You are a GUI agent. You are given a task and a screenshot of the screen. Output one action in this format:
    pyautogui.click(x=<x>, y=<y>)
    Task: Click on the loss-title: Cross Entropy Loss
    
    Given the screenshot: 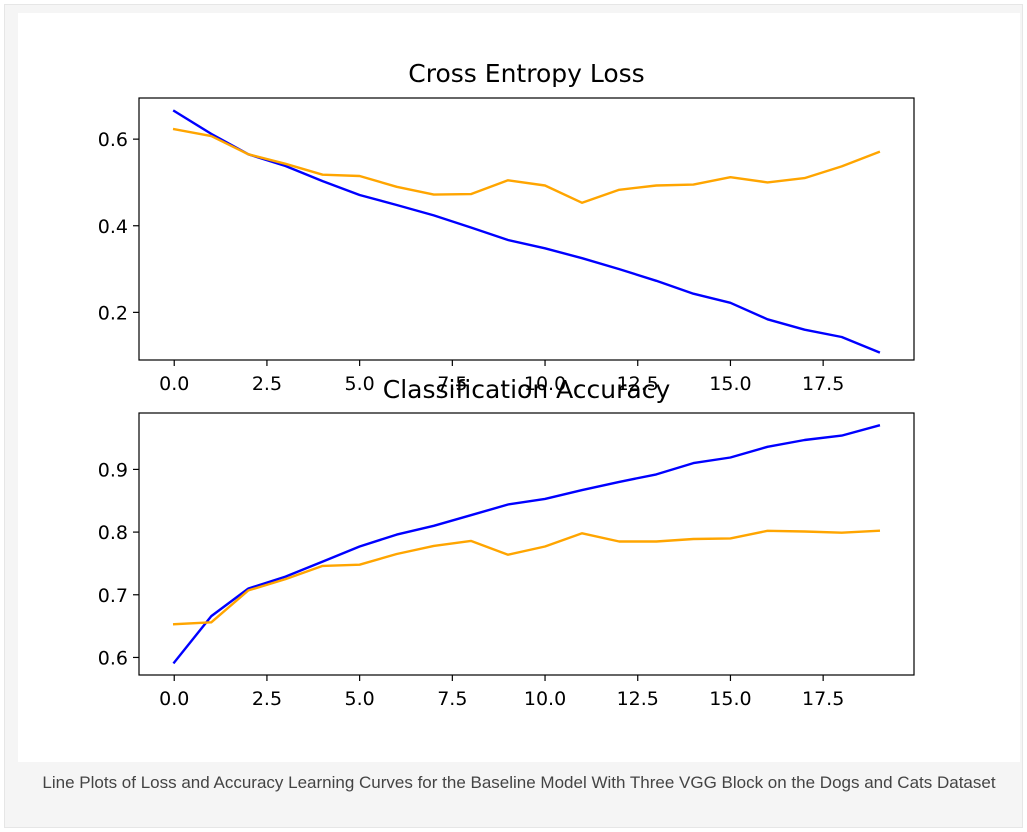 What is the action you would take?
    pyautogui.click(x=526, y=73)
    